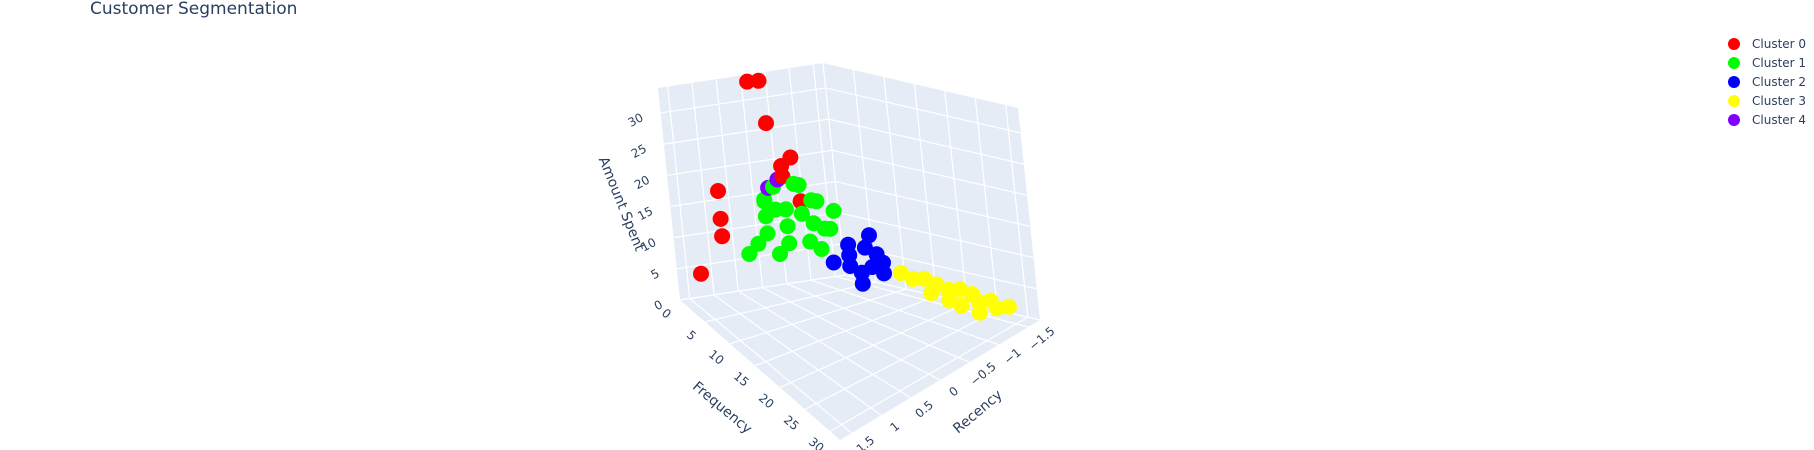 Image resolution: width=1814 pixels, height=450 pixels. I want to click on legend-item-cluster-3: Cluster 3, so click(1767, 101).